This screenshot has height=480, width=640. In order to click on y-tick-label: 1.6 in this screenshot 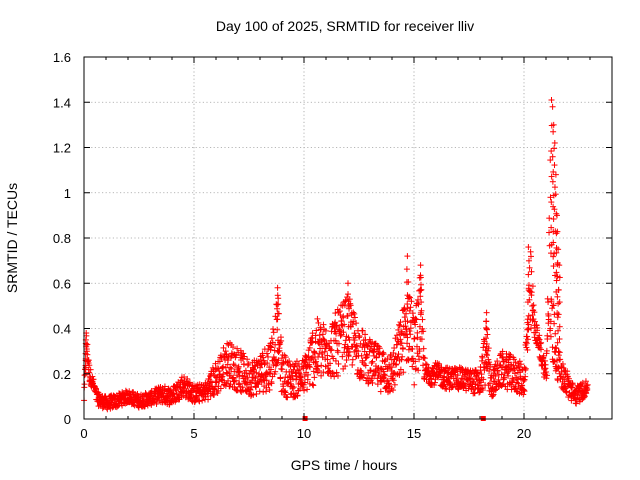, I will do `click(62, 57)`.